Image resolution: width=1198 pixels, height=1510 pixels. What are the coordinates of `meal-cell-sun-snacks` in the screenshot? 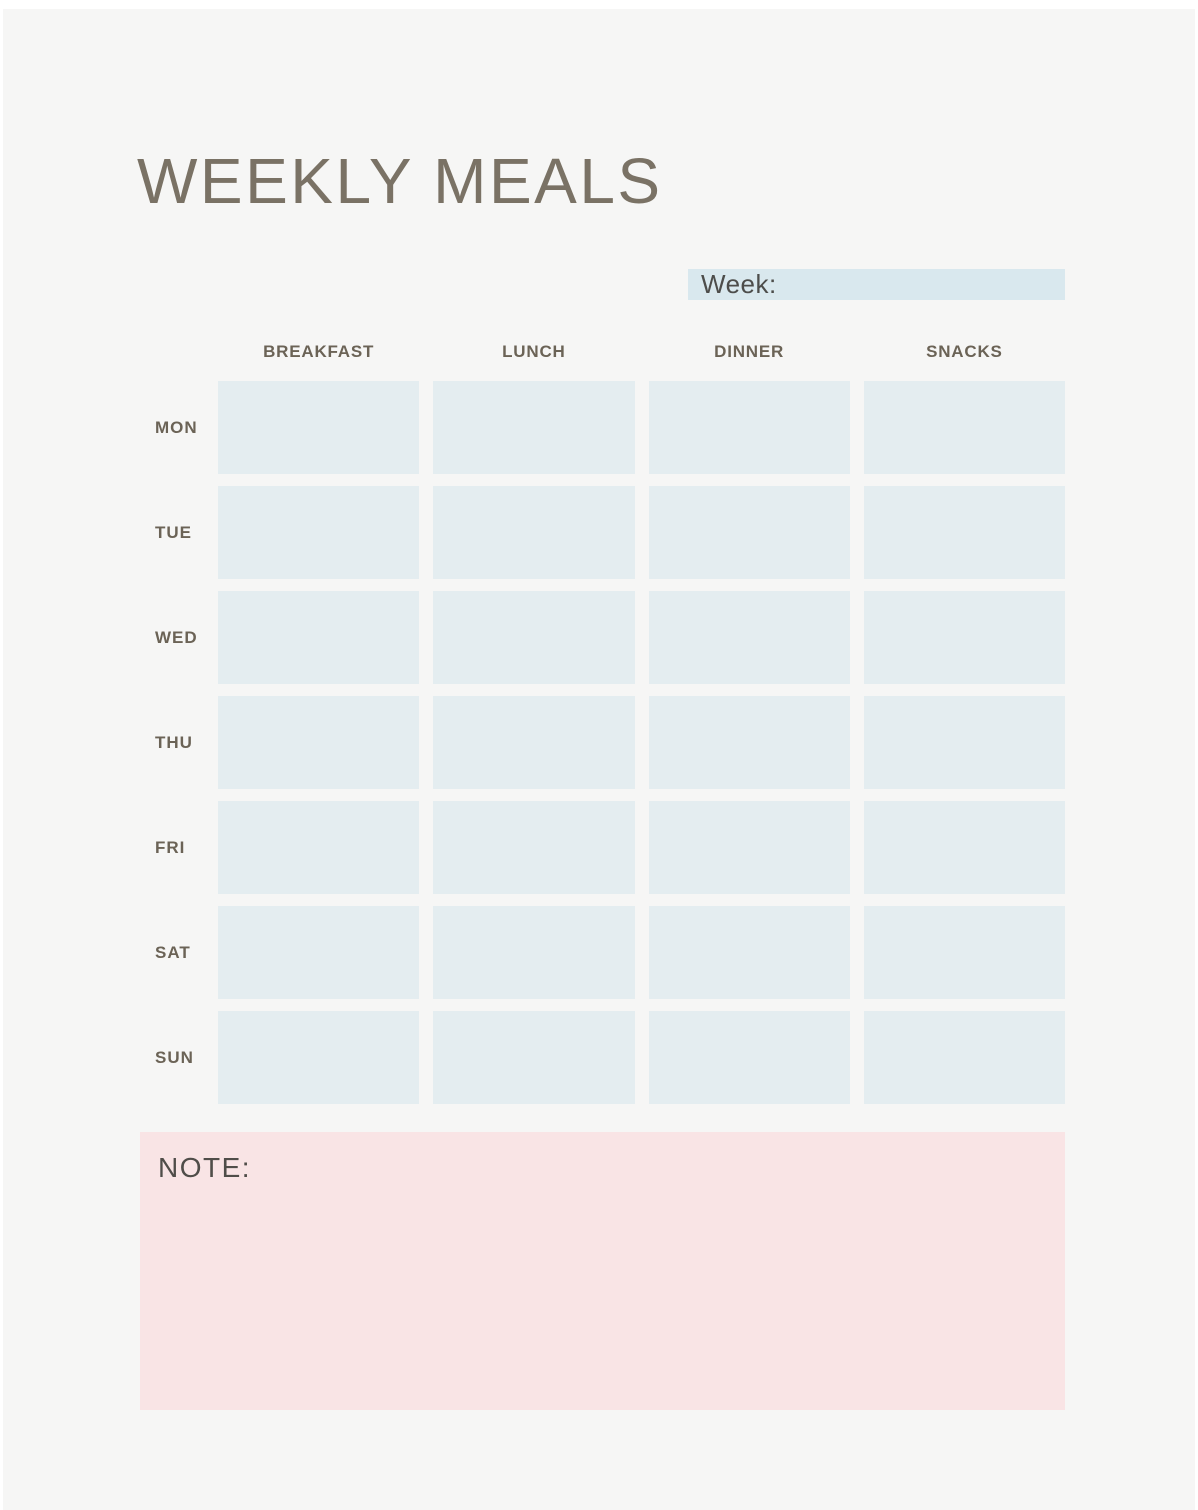 It's located at (964, 1057).